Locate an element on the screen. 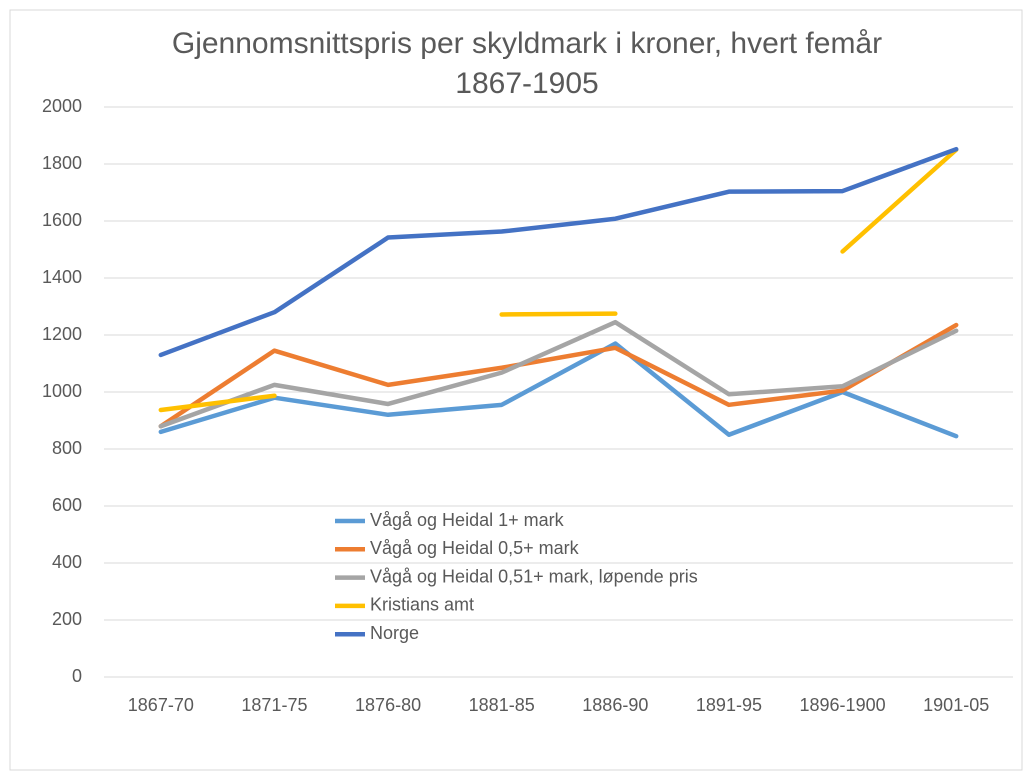 This screenshot has height=781, width=1033. legend-label: Norge is located at coordinates (394, 633).